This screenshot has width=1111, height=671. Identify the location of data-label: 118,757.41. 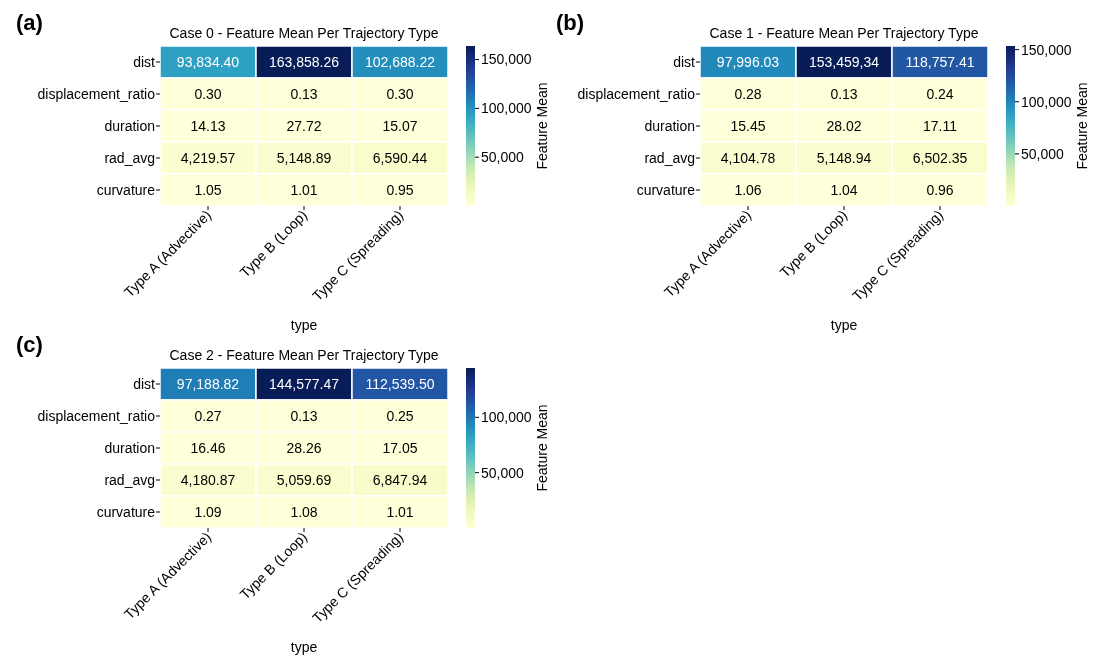
(940, 61).